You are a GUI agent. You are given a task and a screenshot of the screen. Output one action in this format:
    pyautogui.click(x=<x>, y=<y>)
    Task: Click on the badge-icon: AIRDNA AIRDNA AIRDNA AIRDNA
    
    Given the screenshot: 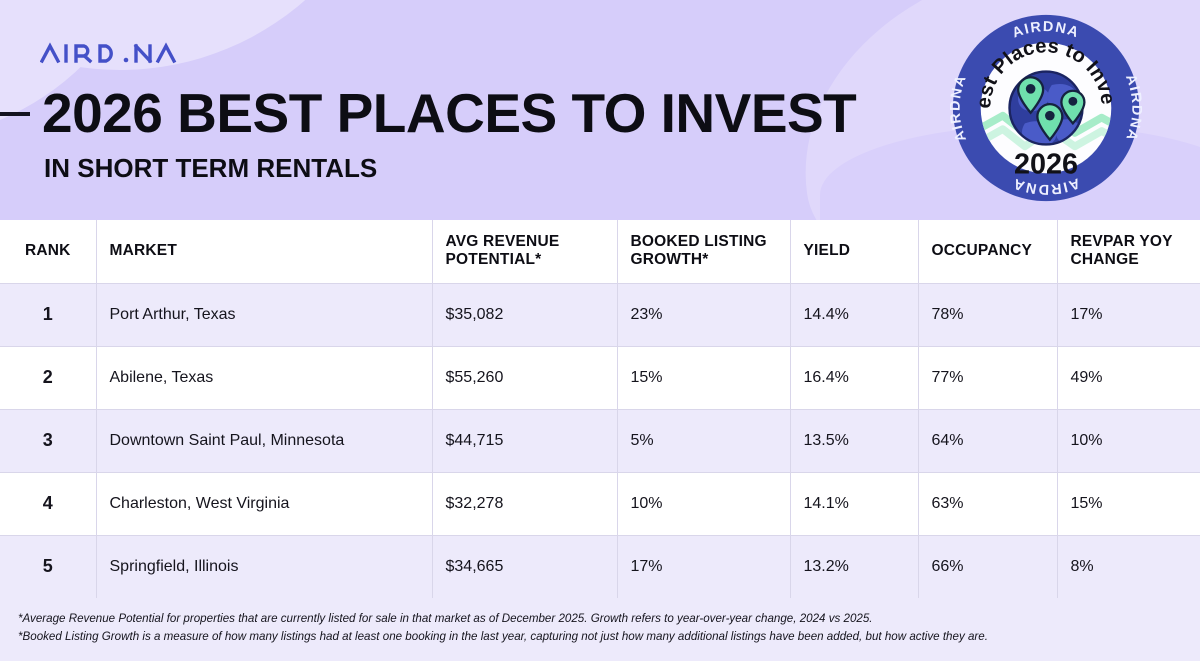 What is the action you would take?
    pyautogui.click(x=1043, y=101)
    